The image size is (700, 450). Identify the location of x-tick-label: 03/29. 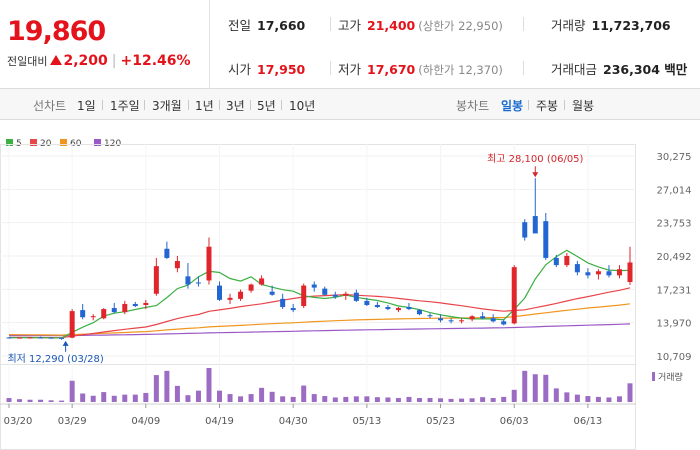
(72, 421).